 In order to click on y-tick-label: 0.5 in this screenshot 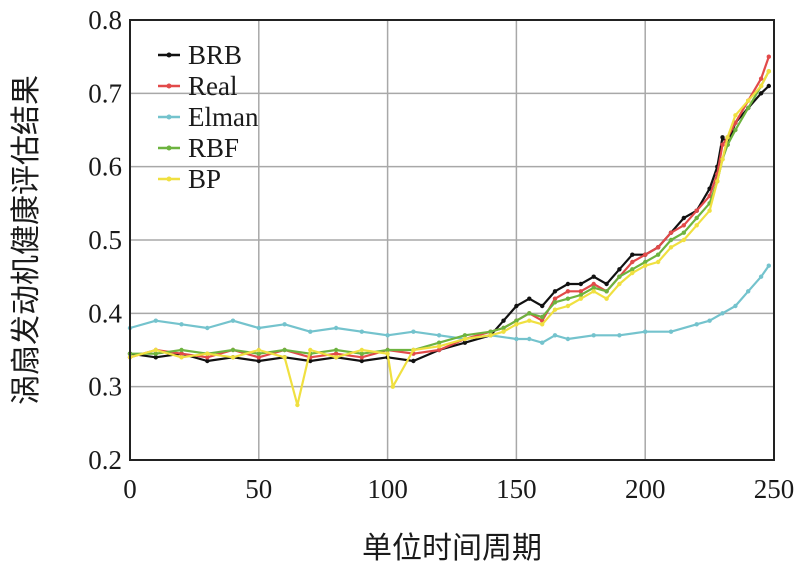, I will do `click(105, 240)`.